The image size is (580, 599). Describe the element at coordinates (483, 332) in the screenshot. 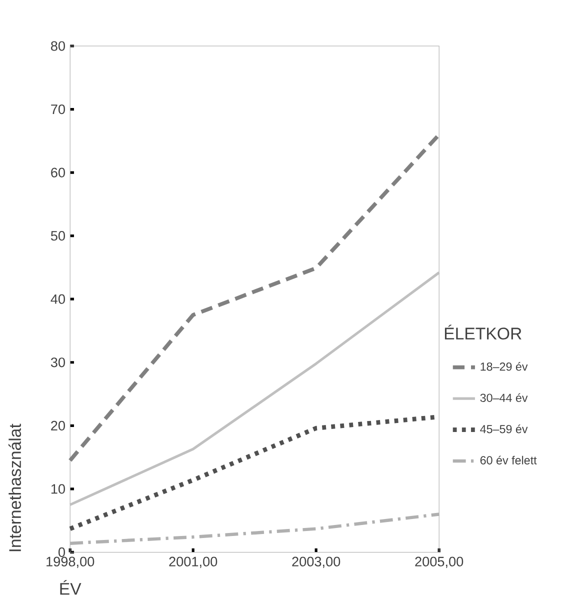

I see `legend-title: ÉLETKOR` at that location.